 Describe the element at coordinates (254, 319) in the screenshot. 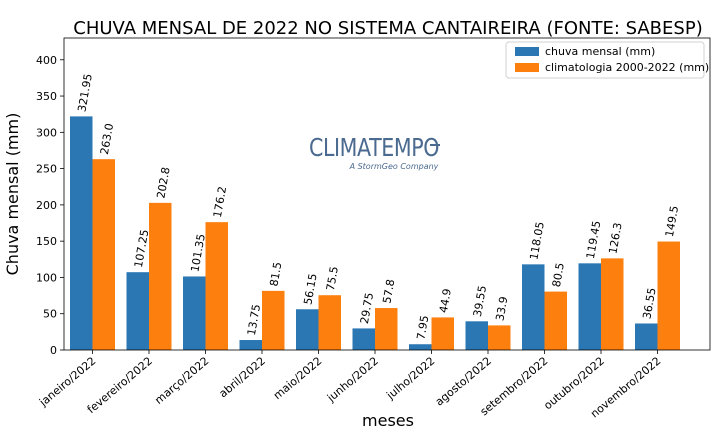

I see `bar-value-label: 13.75` at that location.